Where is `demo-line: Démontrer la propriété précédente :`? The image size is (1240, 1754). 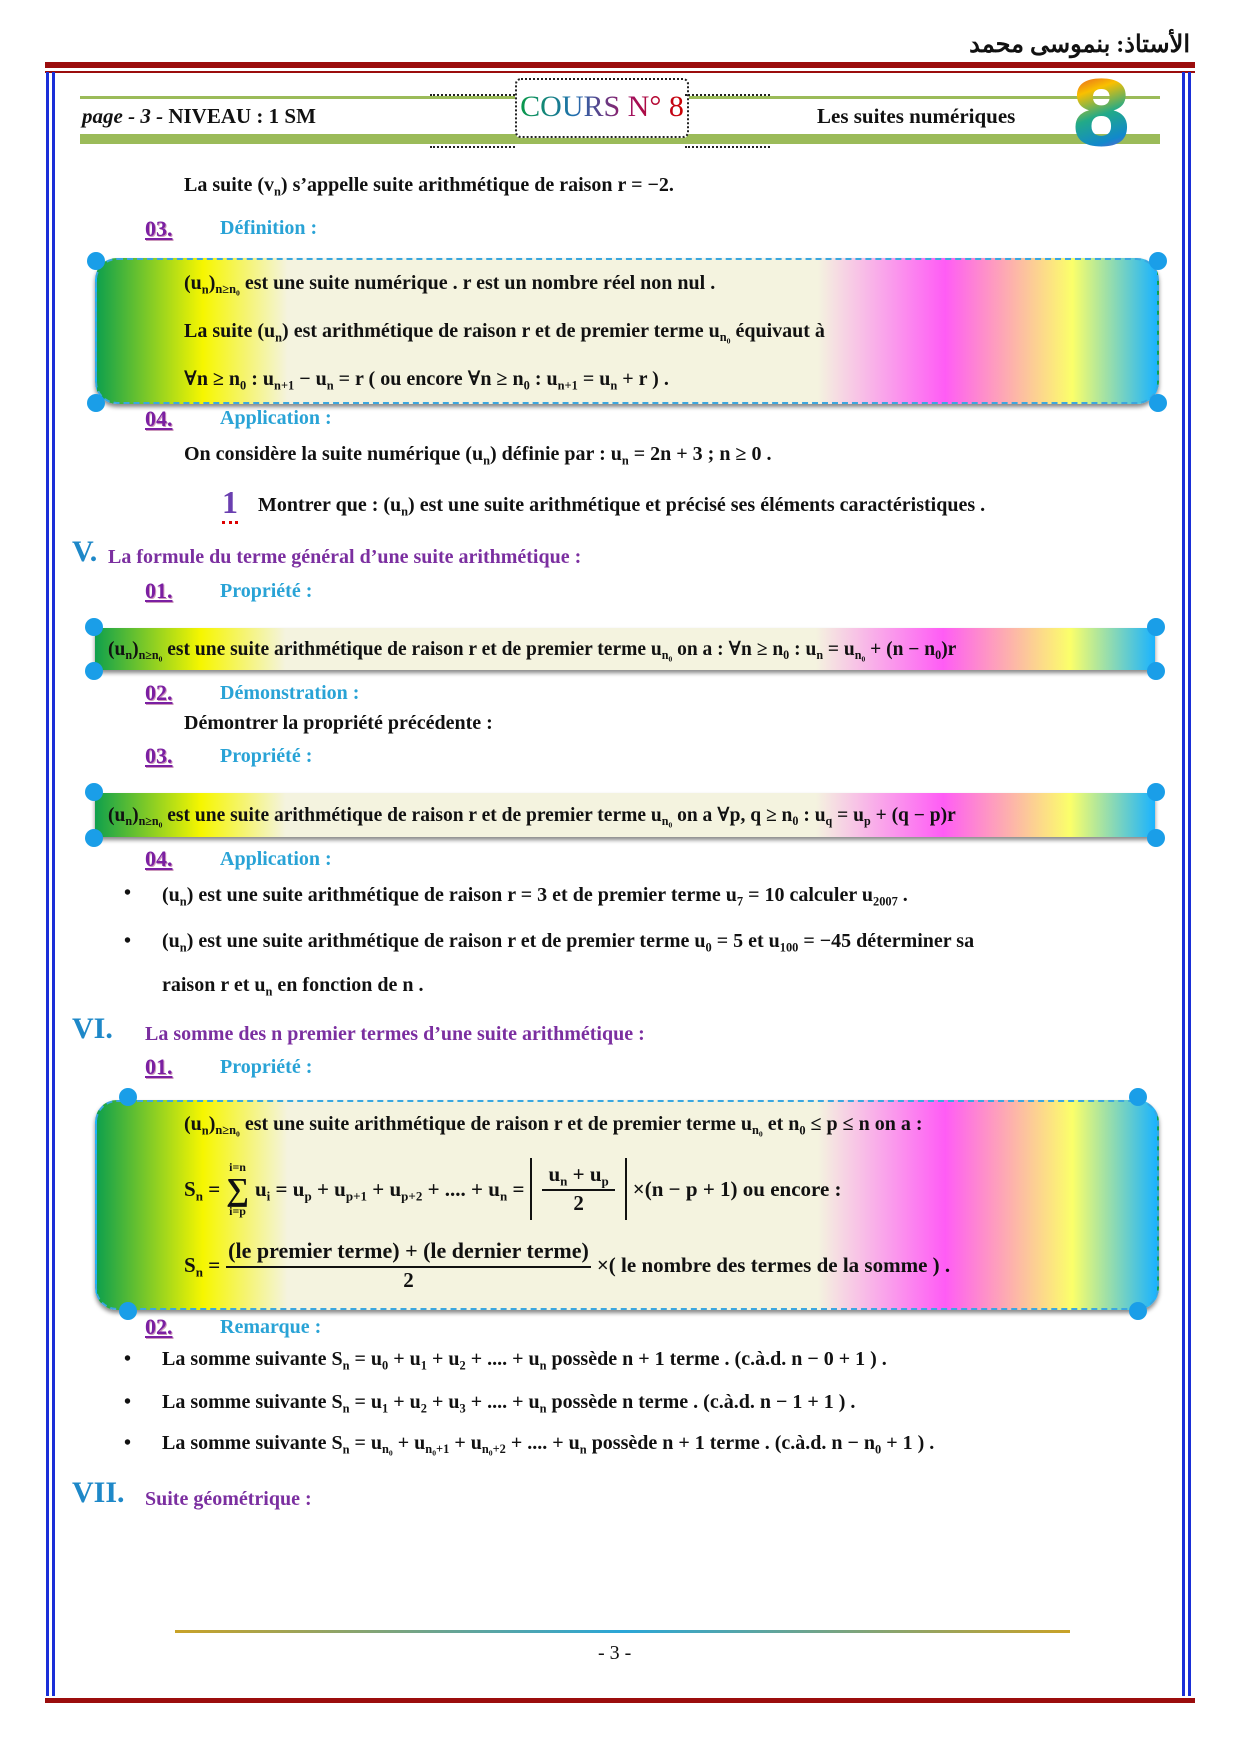
demo-line: Démontrer la propriété précédente : is located at coordinates (338, 723).